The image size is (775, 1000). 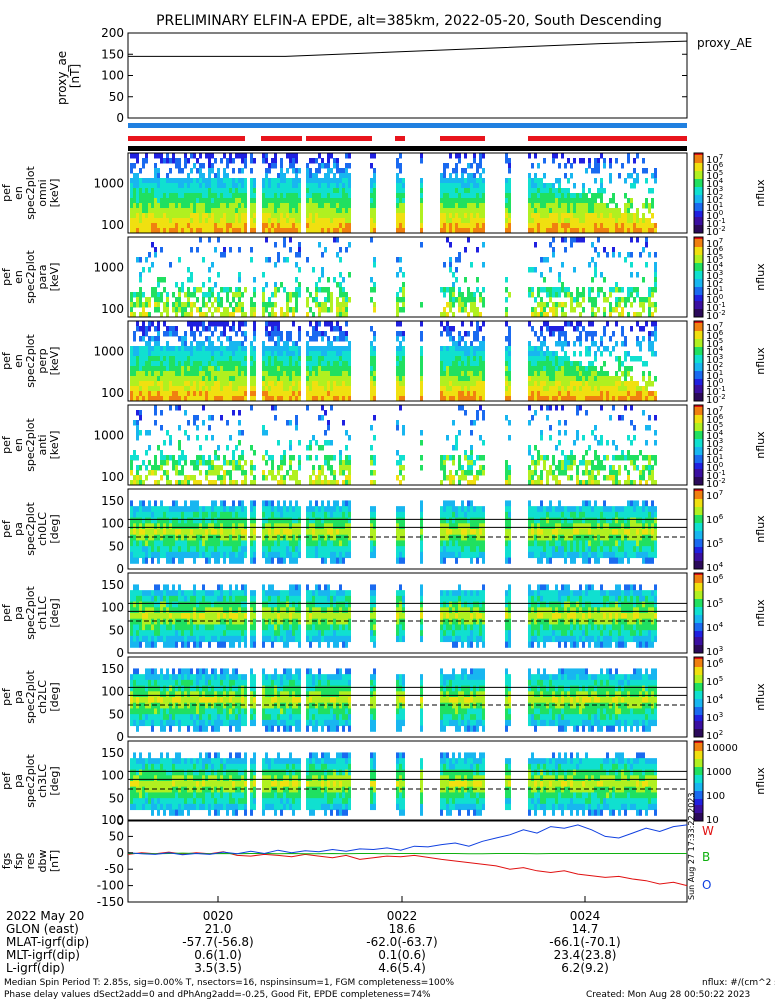 I want to click on spec-ylabel: elapefpaspec2plotch1LC[deg], so click(x=30, y=613).